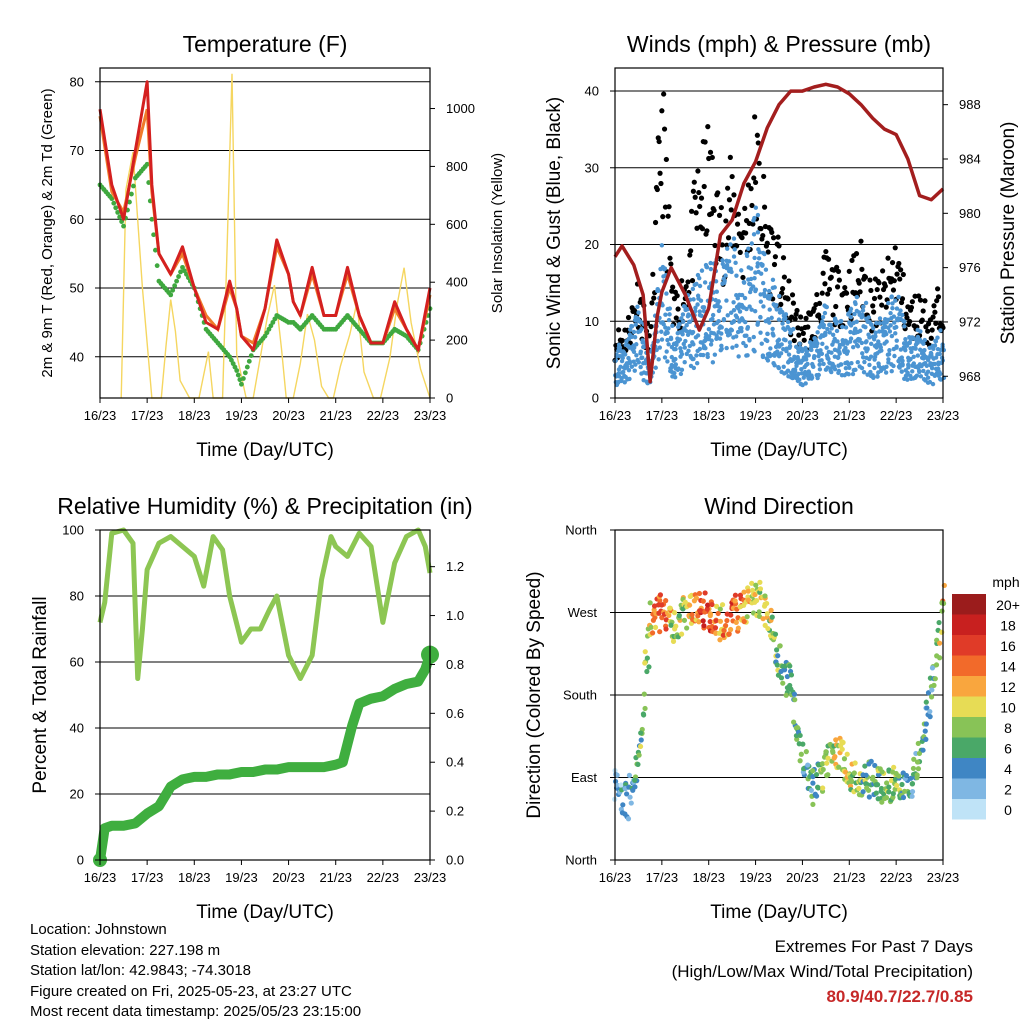  What do you see at coordinates (1008, 728) in the screenshot?
I see `legend-label: 8` at bounding box center [1008, 728].